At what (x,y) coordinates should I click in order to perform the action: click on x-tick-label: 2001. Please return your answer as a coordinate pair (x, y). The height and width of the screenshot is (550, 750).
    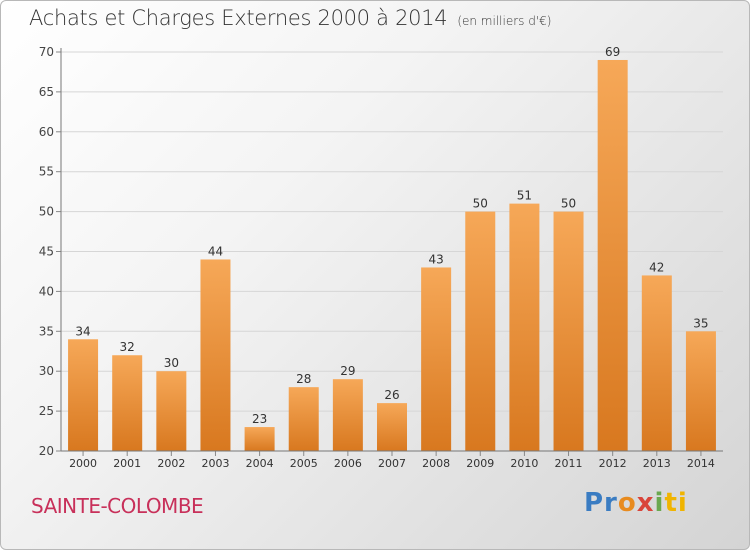
    Looking at the image, I should click on (127, 463).